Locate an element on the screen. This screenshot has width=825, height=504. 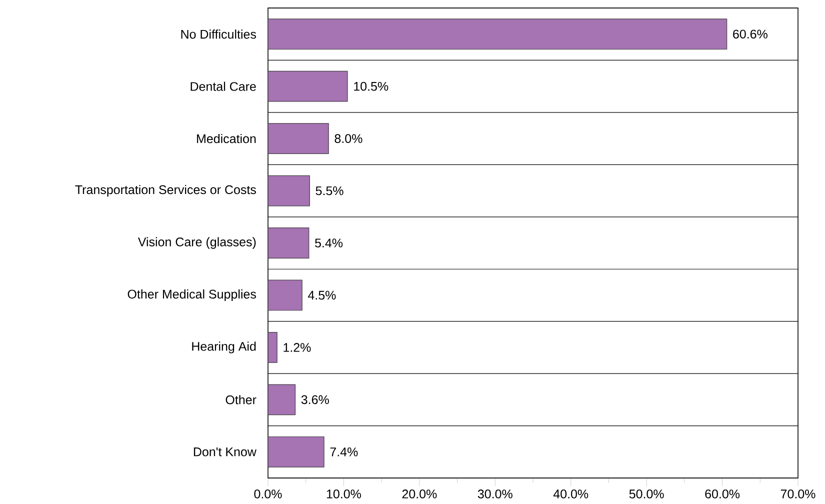
y-tick-label: Medication is located at coordinates (226, 139).